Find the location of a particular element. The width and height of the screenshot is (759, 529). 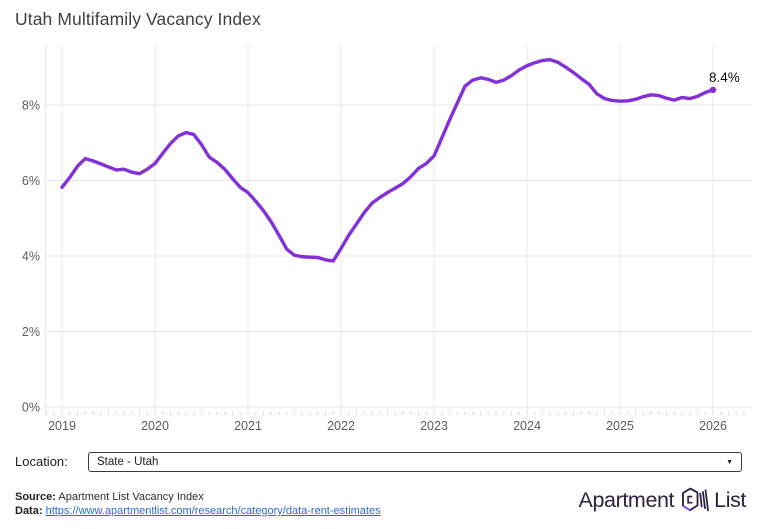

apartment-list-logo-icon is located at coordinates (696, 499).